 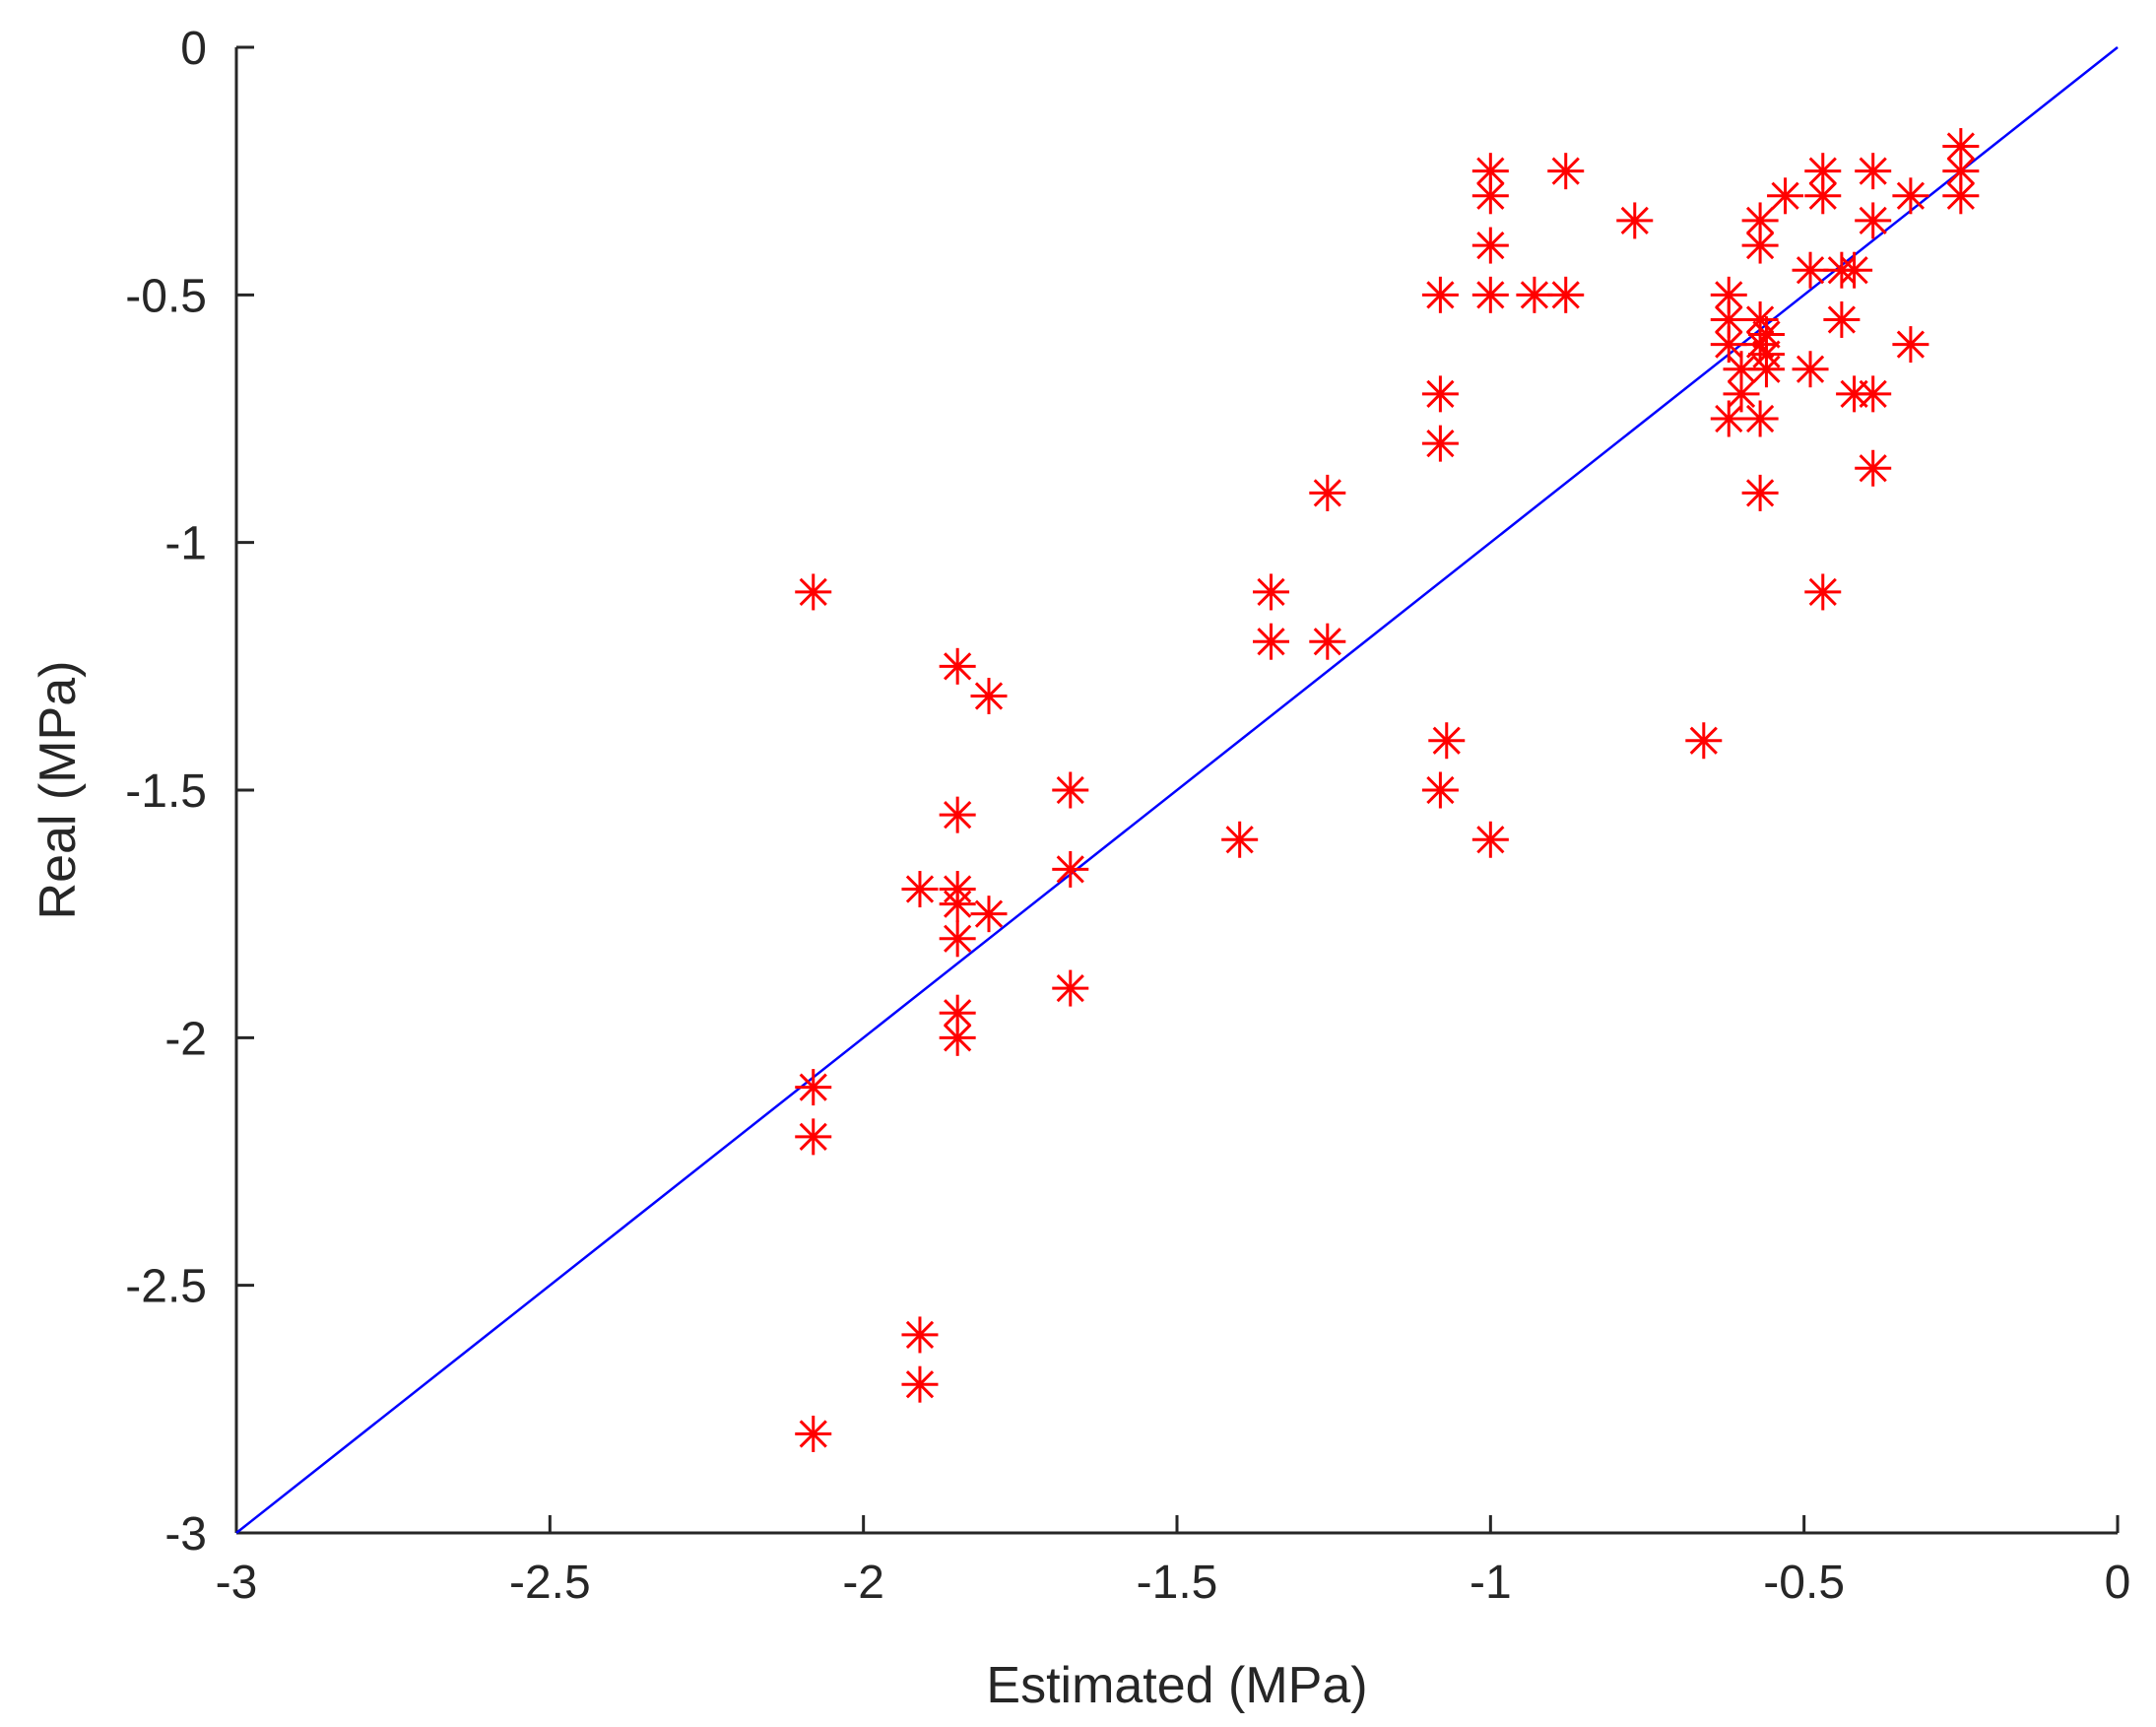 What do you see at coordinates (2118, 1583) in the screenshot?
I see `x-tick-label: 0` at bounding box center [2118, 1583].